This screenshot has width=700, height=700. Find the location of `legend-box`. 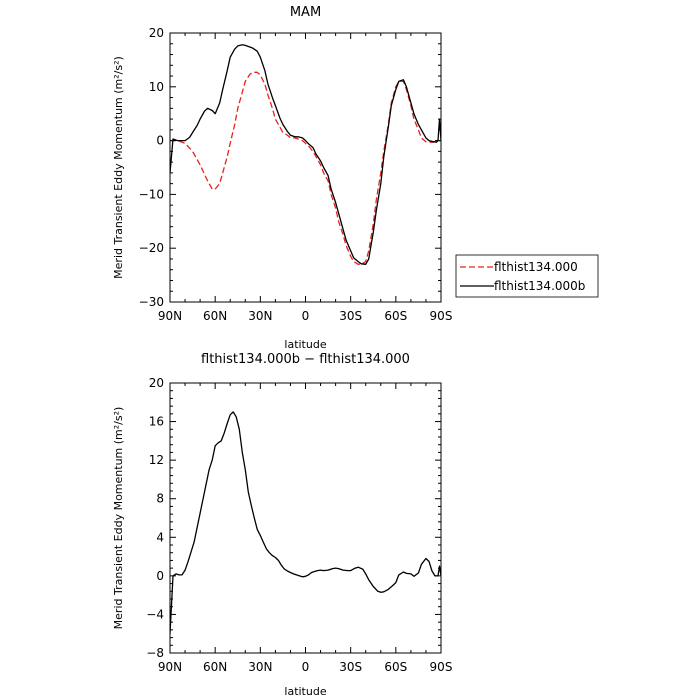

legend-box is located at coordinates (527, 276).